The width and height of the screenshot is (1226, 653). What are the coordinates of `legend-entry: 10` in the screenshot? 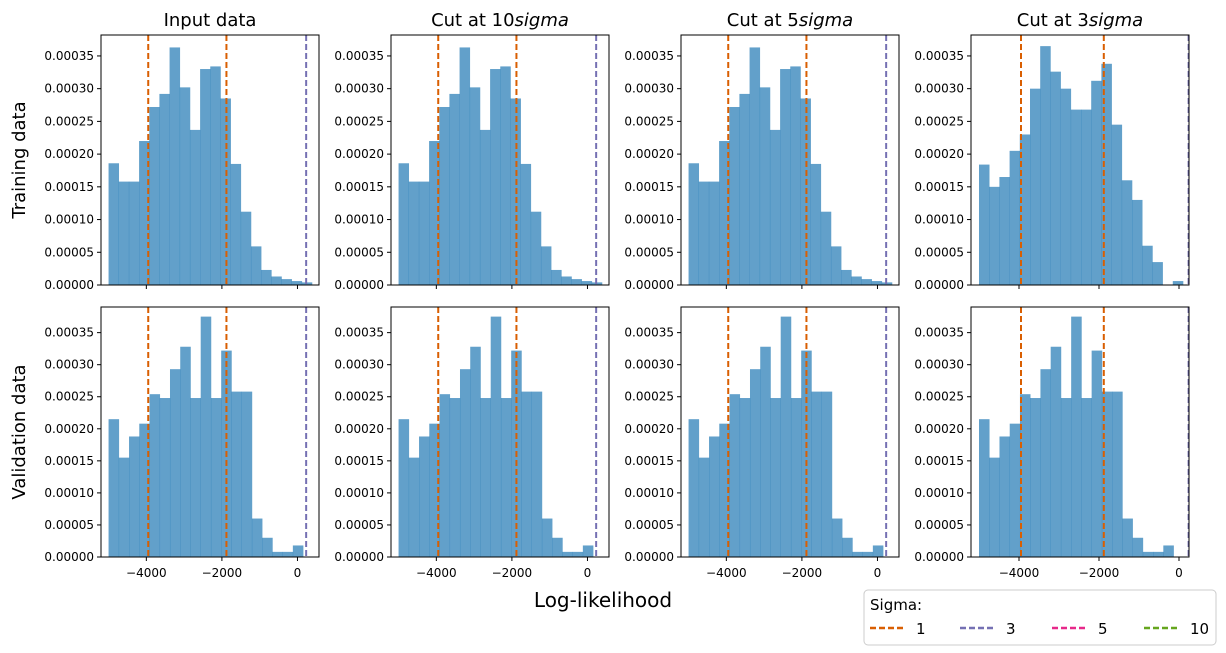 It's located at (1176, 629).